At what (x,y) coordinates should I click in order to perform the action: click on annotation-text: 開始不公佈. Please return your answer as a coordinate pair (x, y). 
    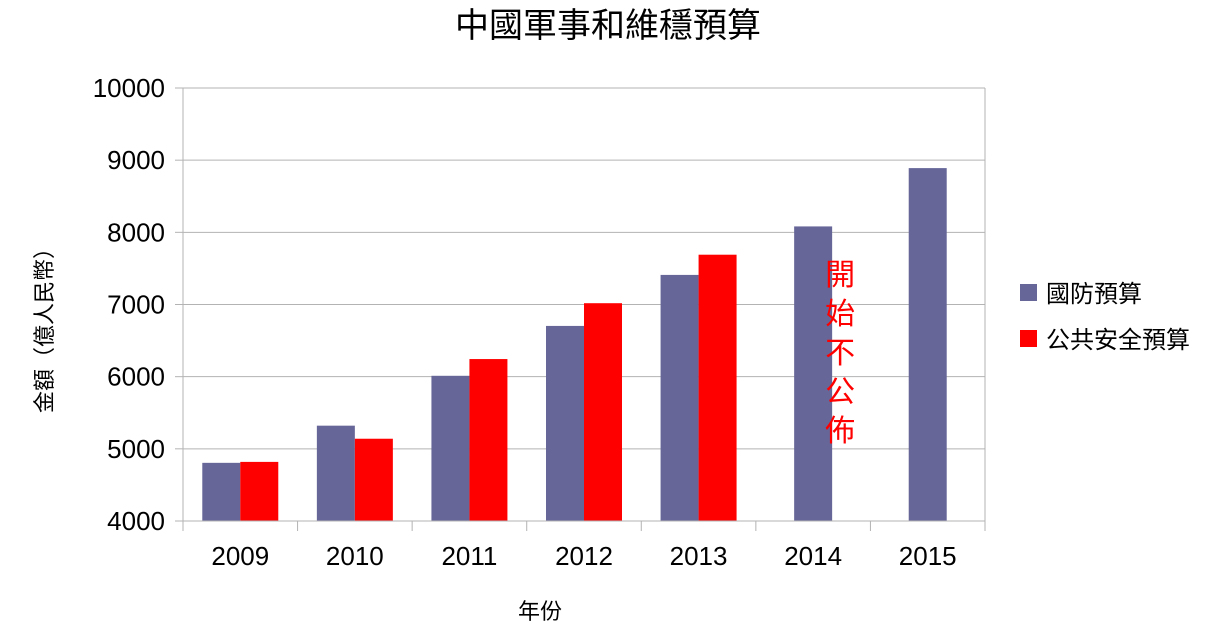
    Looking at the image, I should click on (840, 353).